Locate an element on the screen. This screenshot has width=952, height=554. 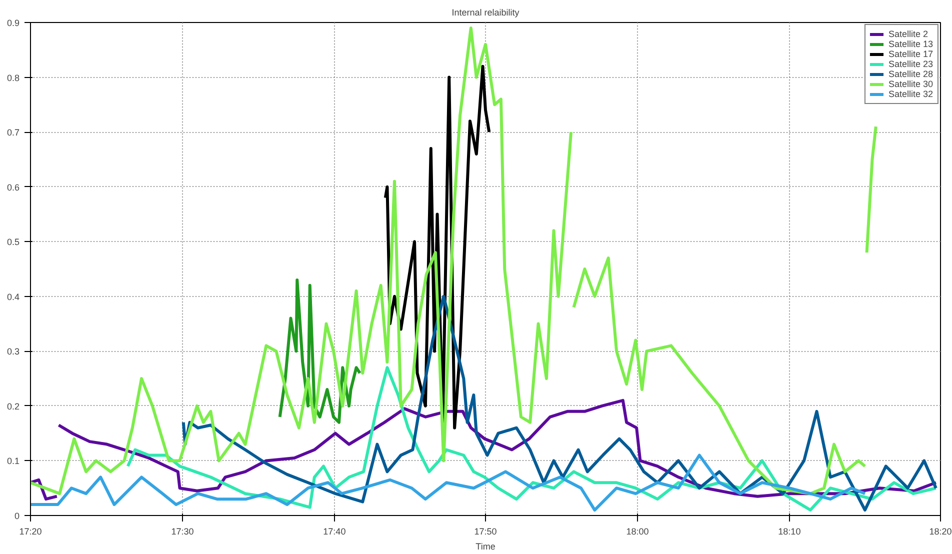
chart-title: Internal relaibility is located at coordinates (486, 13).